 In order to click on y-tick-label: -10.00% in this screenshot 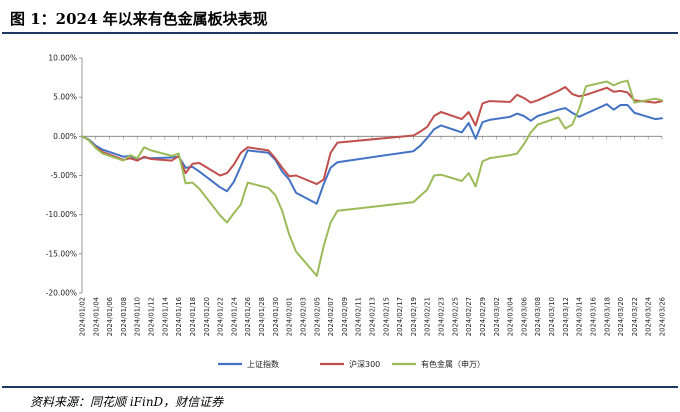, I will do `click(61, 214)`.